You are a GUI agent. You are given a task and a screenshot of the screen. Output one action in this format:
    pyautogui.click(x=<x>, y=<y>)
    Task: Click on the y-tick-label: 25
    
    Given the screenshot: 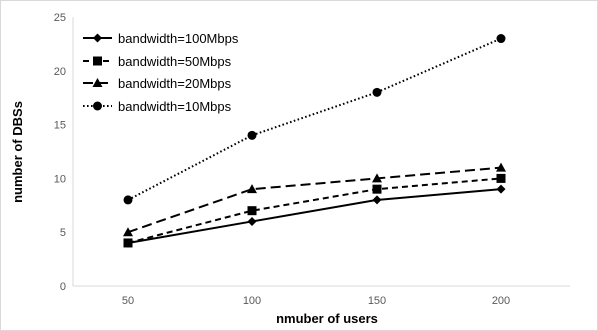 What is the action you would take?
    pyautogui.click(x=60, y=18)
    